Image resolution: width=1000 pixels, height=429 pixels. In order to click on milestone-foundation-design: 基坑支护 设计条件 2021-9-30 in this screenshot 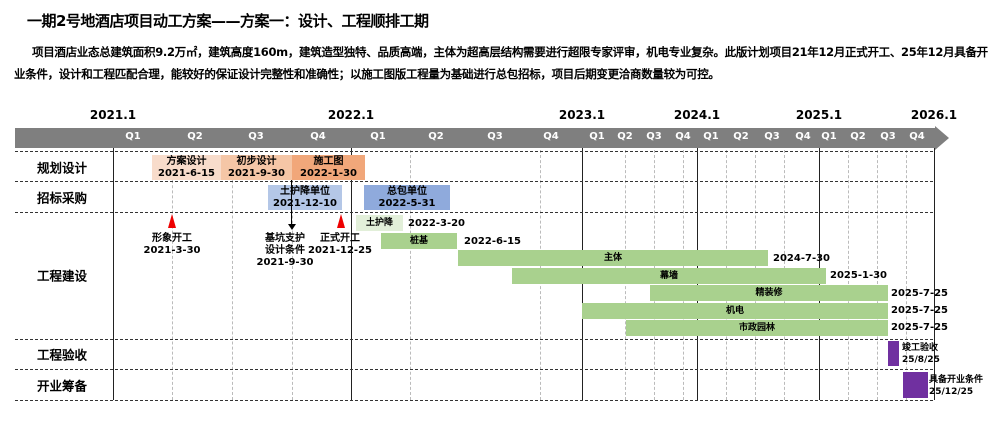, I will do `click(284, 251)`.